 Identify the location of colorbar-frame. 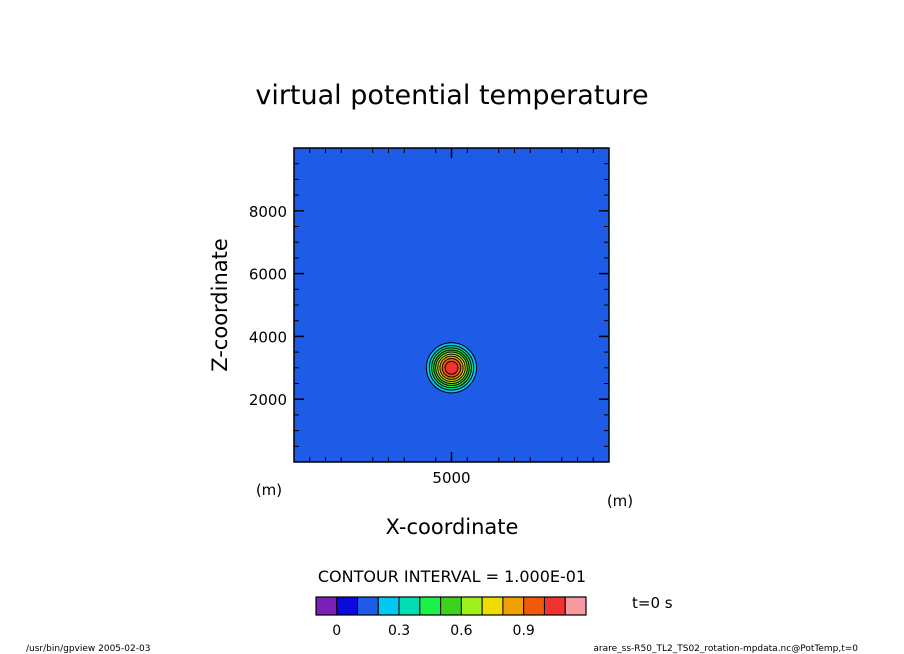
(451, 606).